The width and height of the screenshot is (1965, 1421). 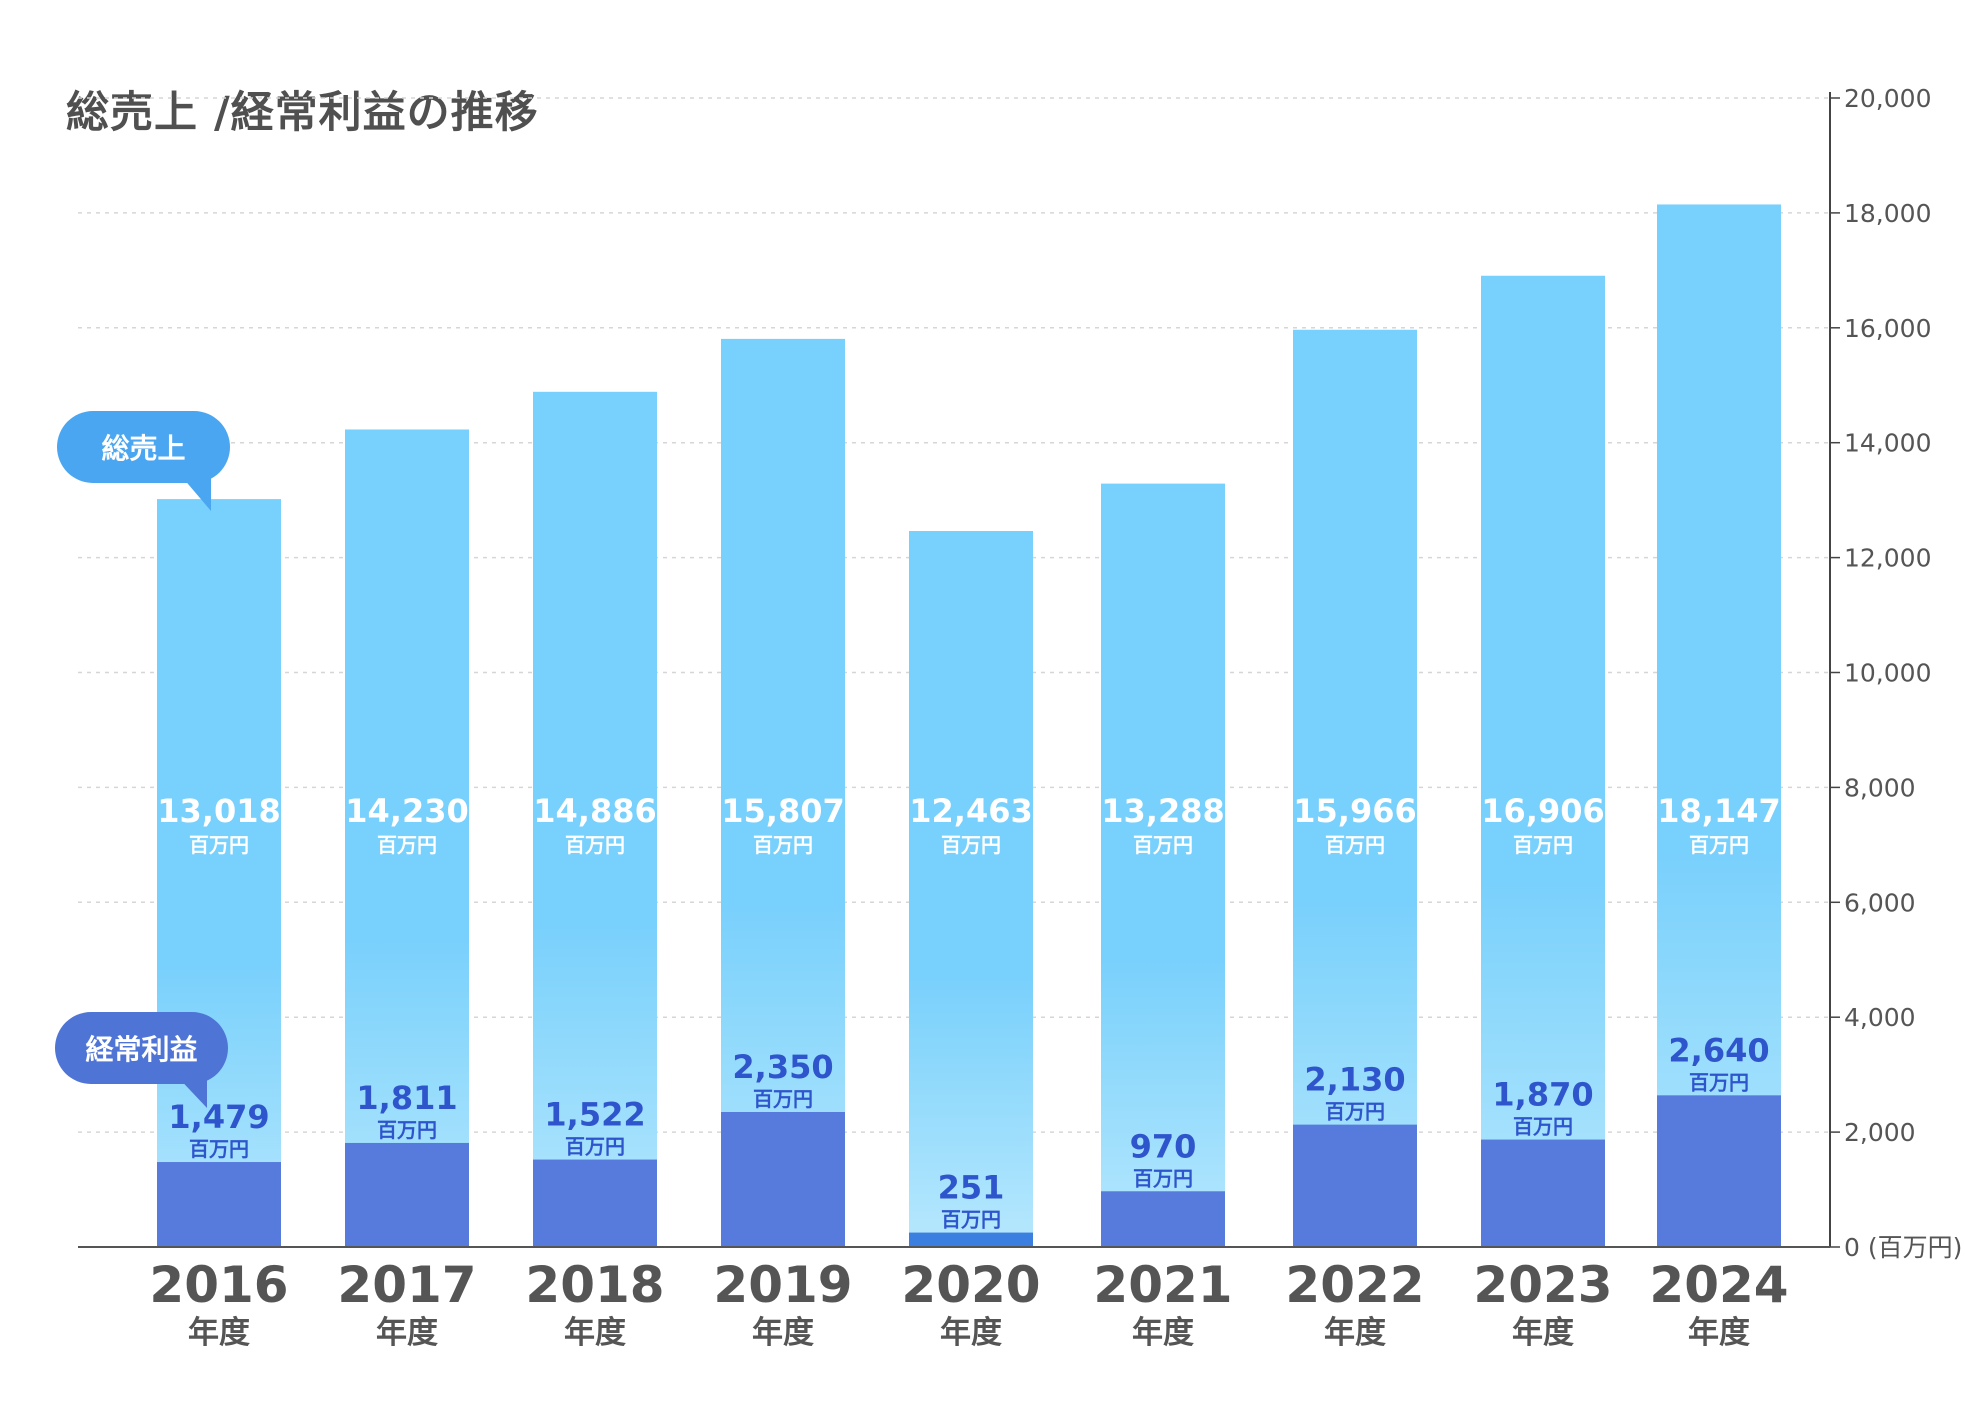 What do you see at coordinates (1880, 787) in the screenshot?
I see `y-tick-label: 8,000` at bounding box center [1880, 787].